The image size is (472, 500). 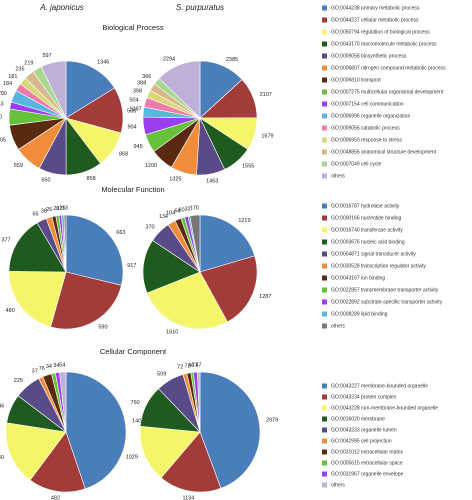 I want to click on data-label: 1029, so click(x=132, y=458).